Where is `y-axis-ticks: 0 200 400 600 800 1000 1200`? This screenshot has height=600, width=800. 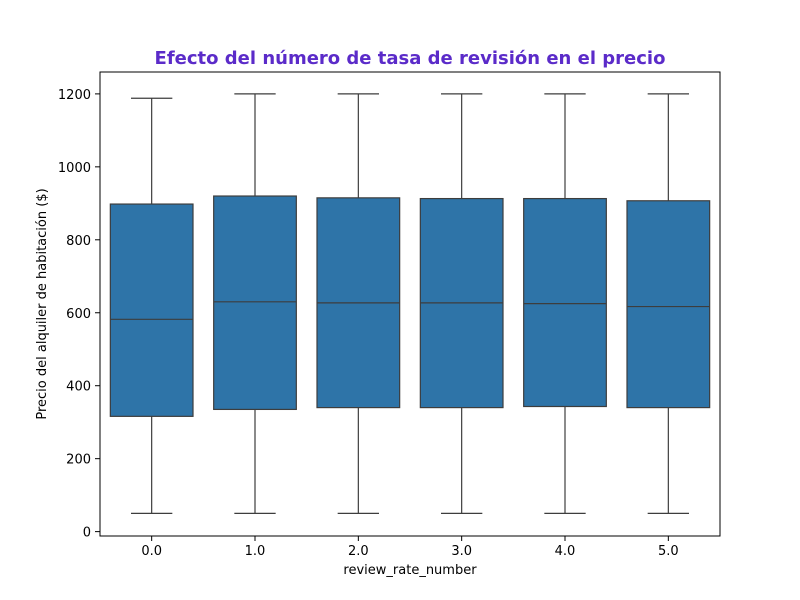 y-axis-ticks: 0 200 400 600 800 1000 1200 is located at coordinates (79, 314).